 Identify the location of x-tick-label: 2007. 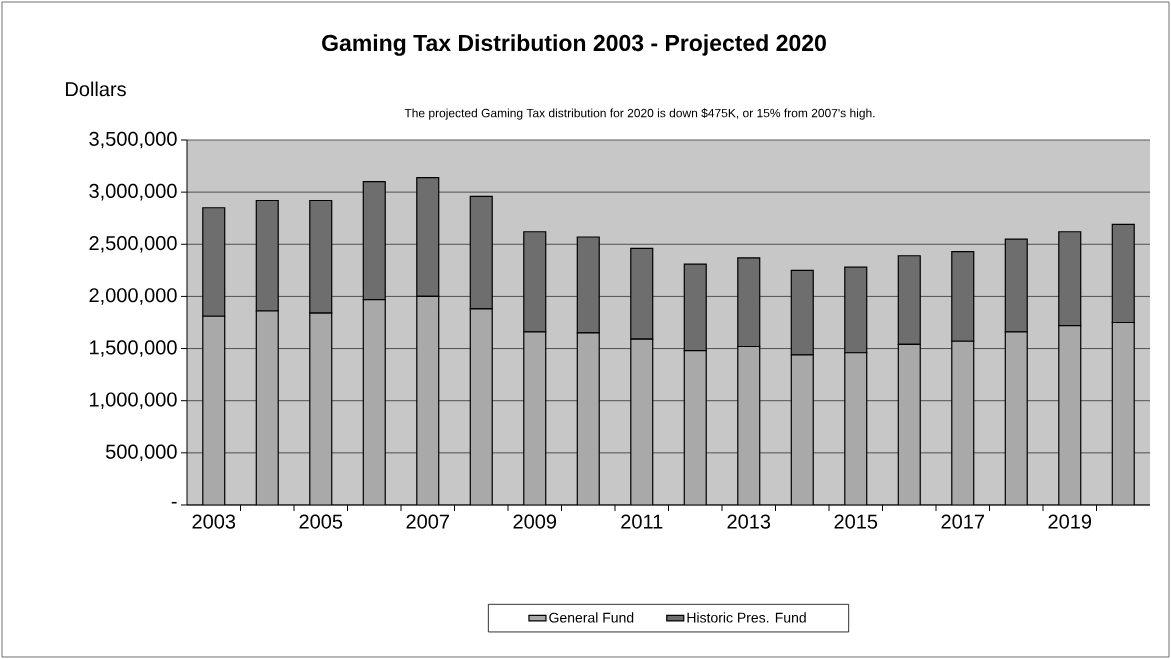
(427, 521).